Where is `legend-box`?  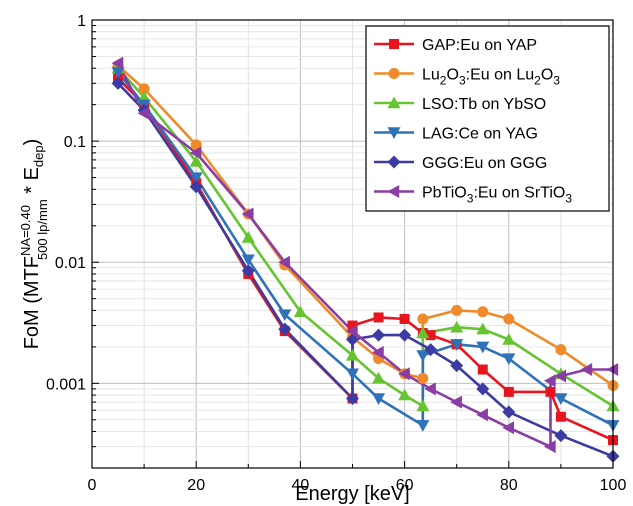
legend-box is located at coordinates (487, 118).